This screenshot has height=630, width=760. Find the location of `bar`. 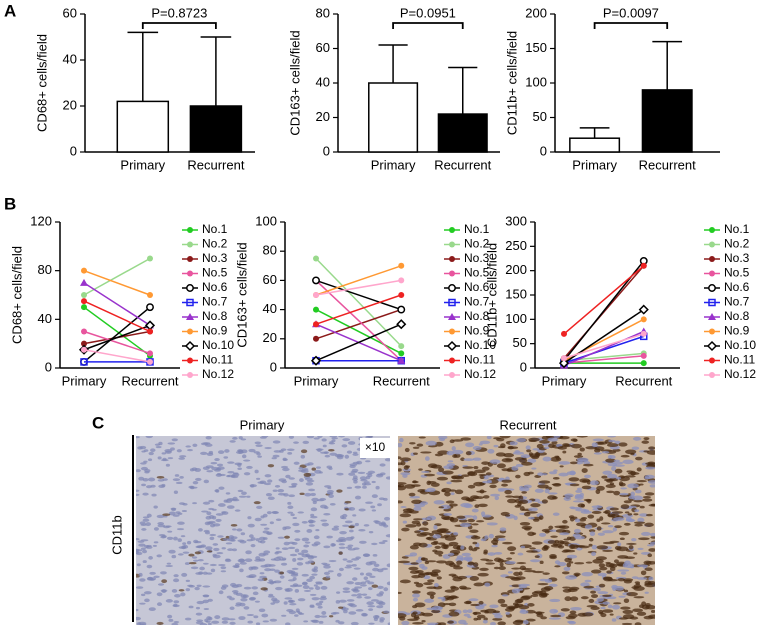

bar is located at coordinates (667, 121).